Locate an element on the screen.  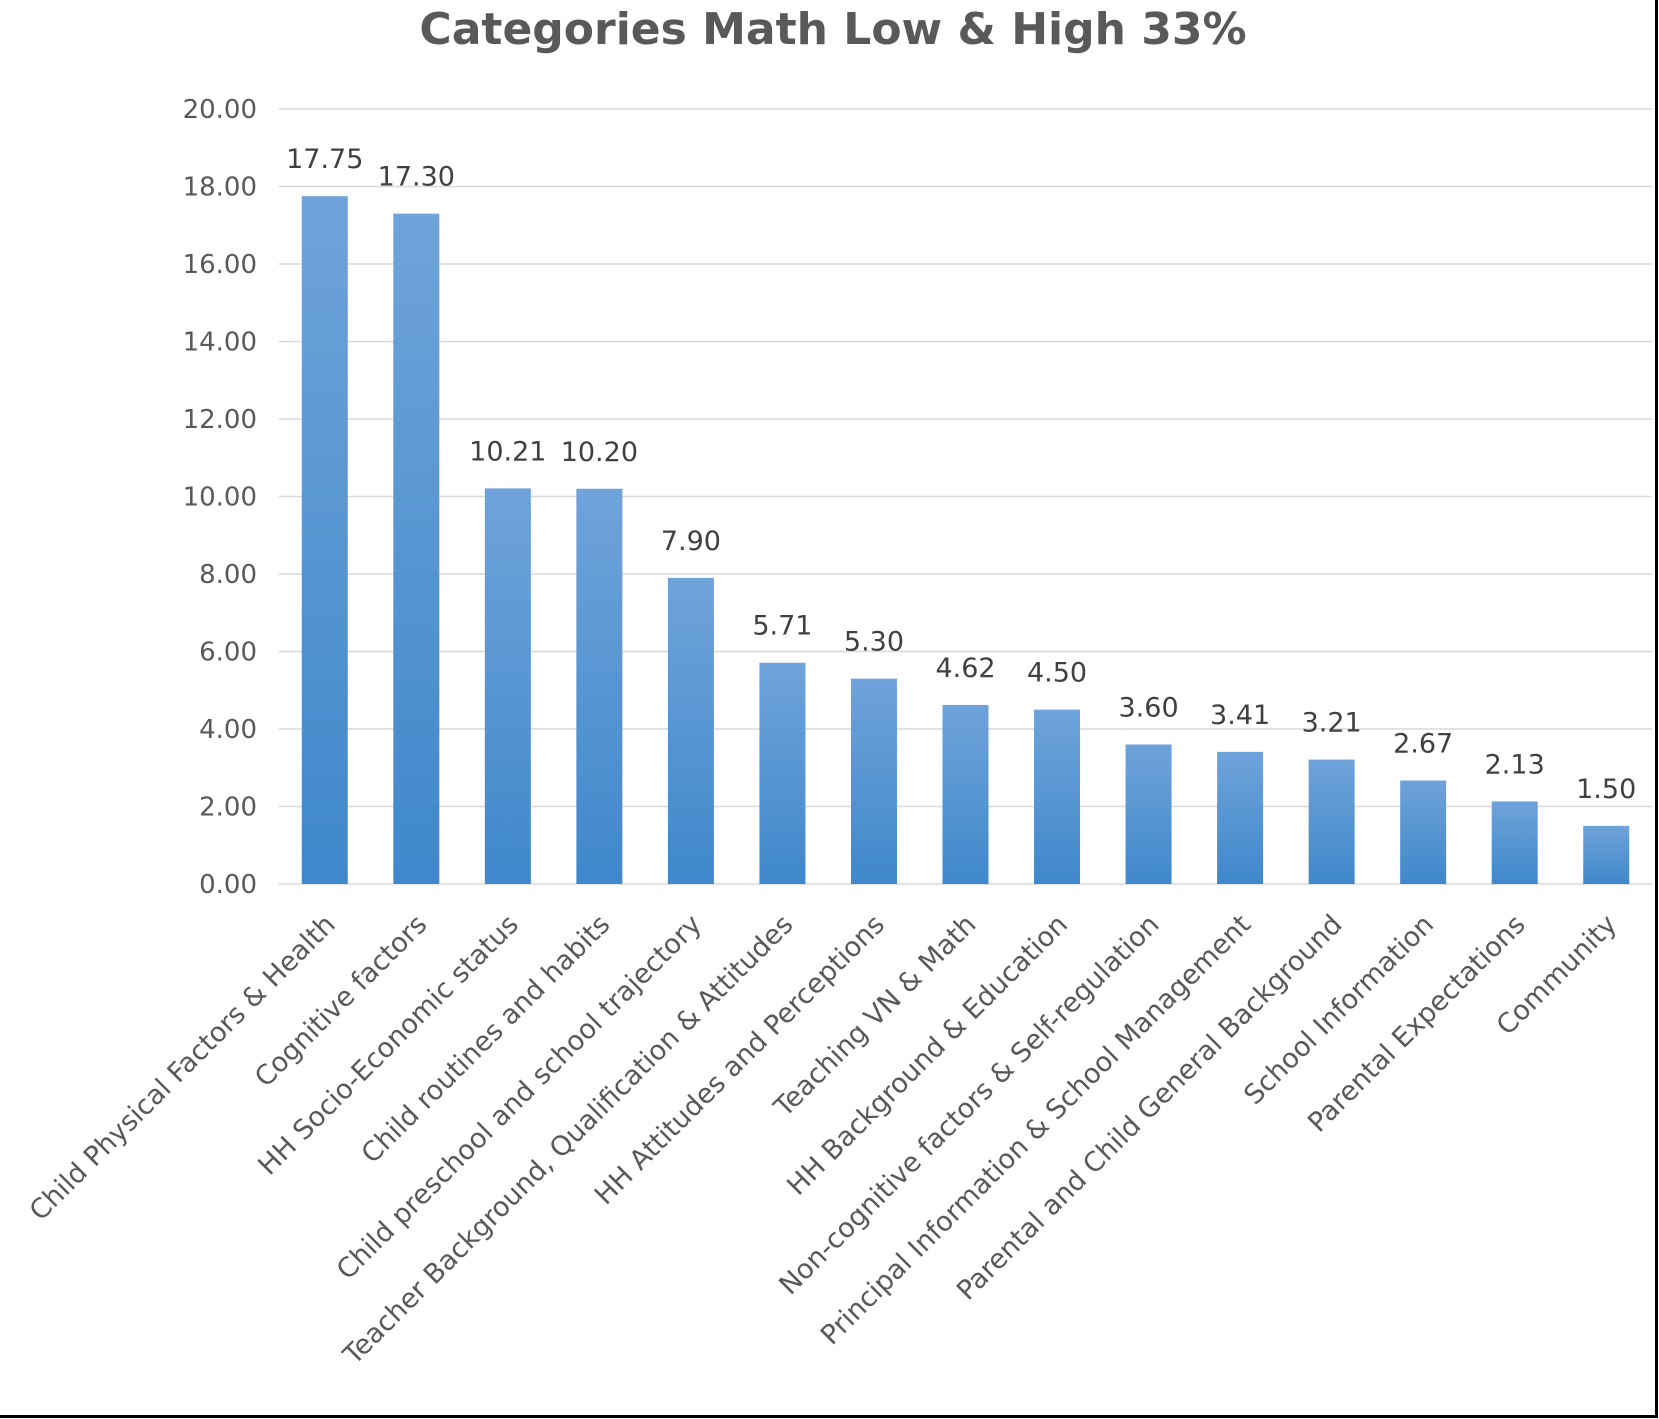
data-label: 2.67 is located at coordinates (1423, 744).